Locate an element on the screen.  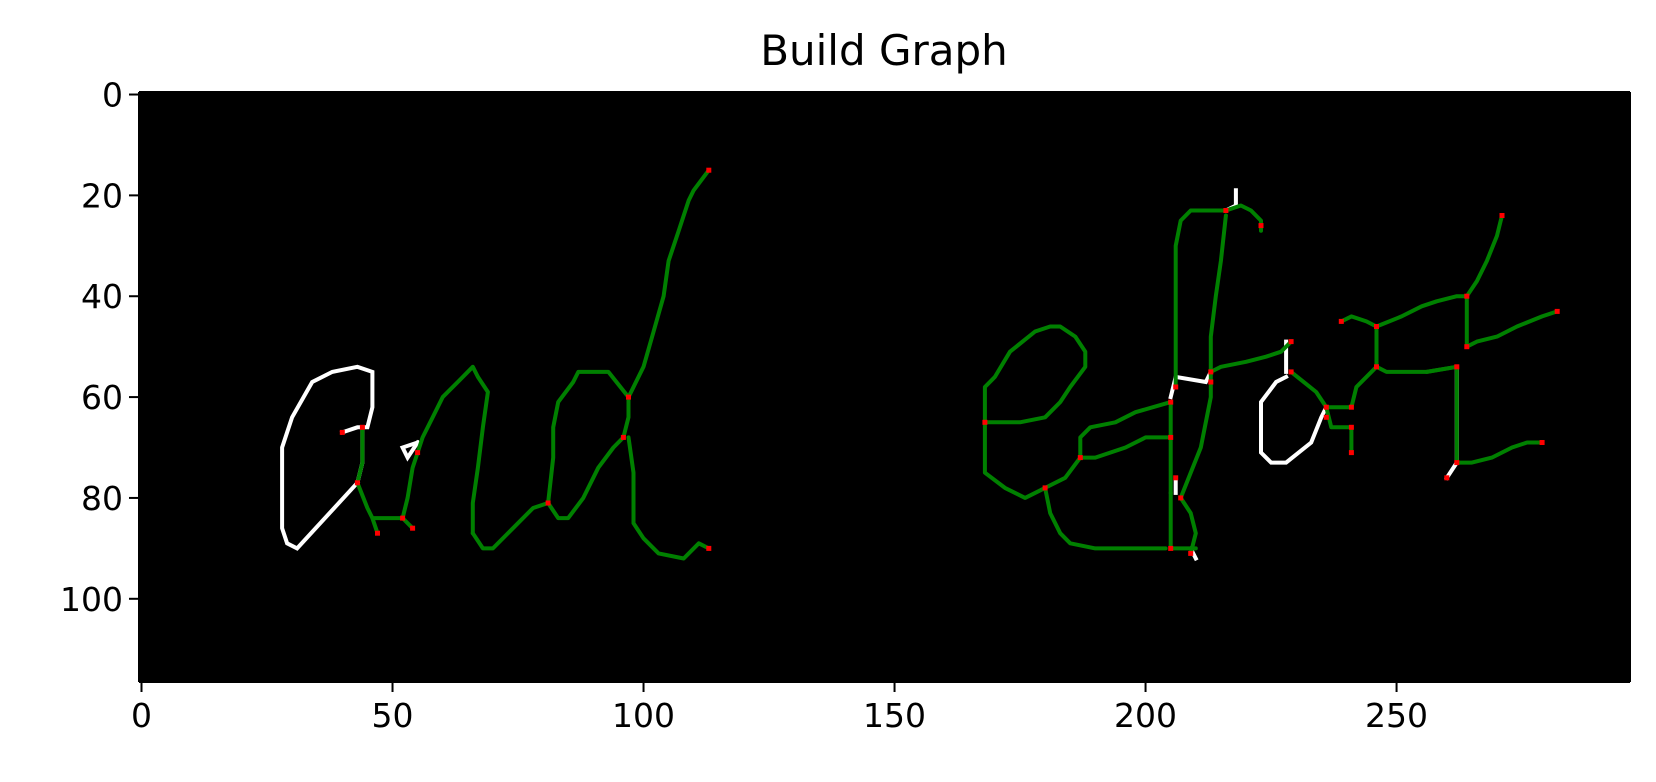
x-tick-label: 100 is located at coordinates (643, 715).